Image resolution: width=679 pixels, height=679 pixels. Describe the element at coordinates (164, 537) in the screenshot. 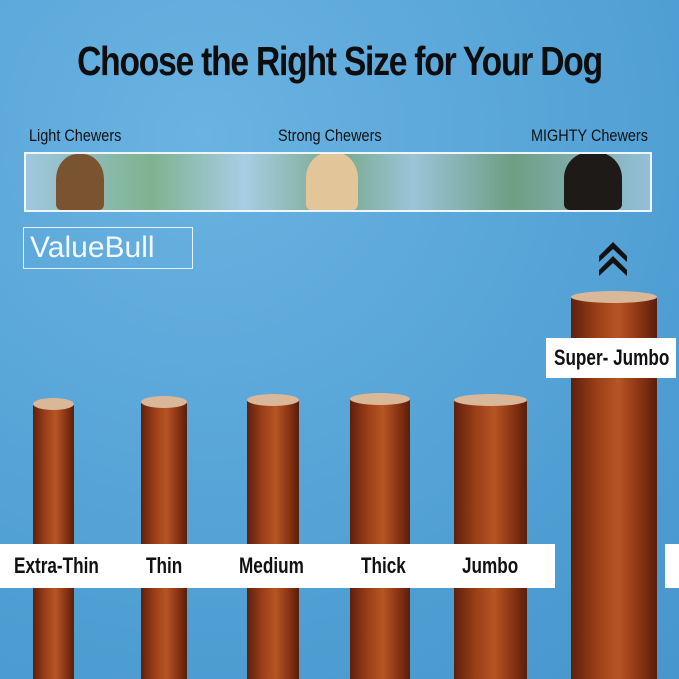

I see `stick-thin` at that location.